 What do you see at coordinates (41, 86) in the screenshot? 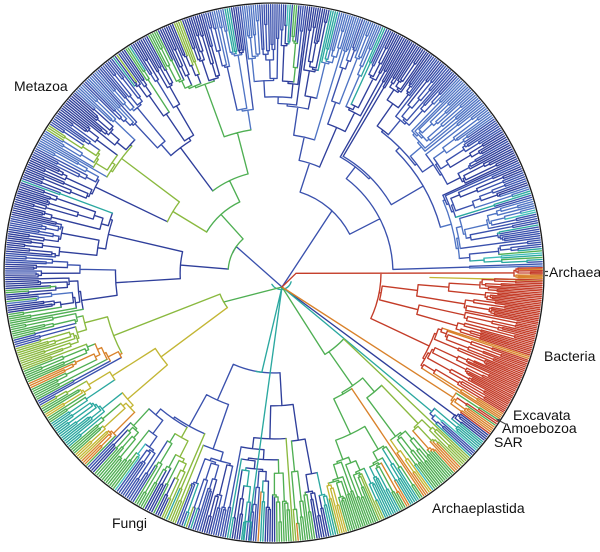
I see `svg-text: Metazoa` at bounding box center [41, 86].